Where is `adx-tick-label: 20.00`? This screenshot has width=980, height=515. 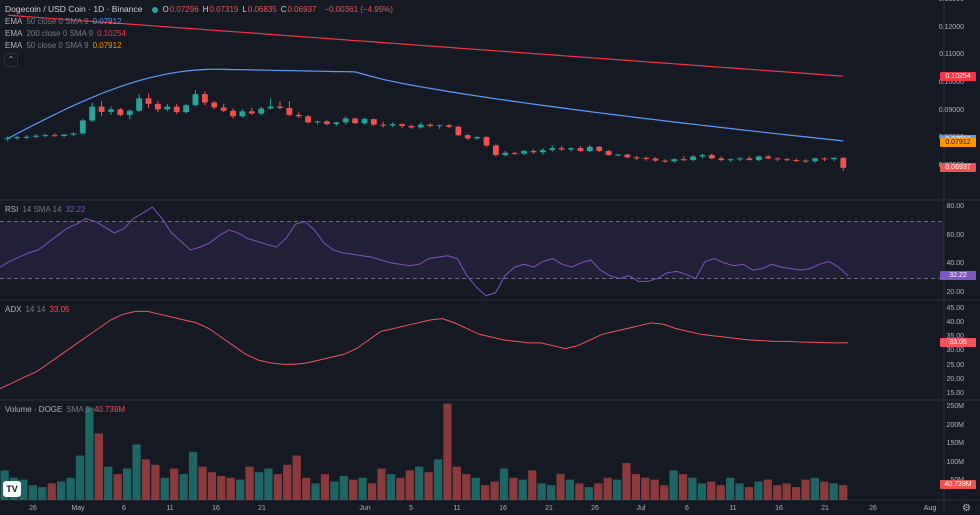 adx-tick-label: 20.00 is located at coordinates (955, 379).